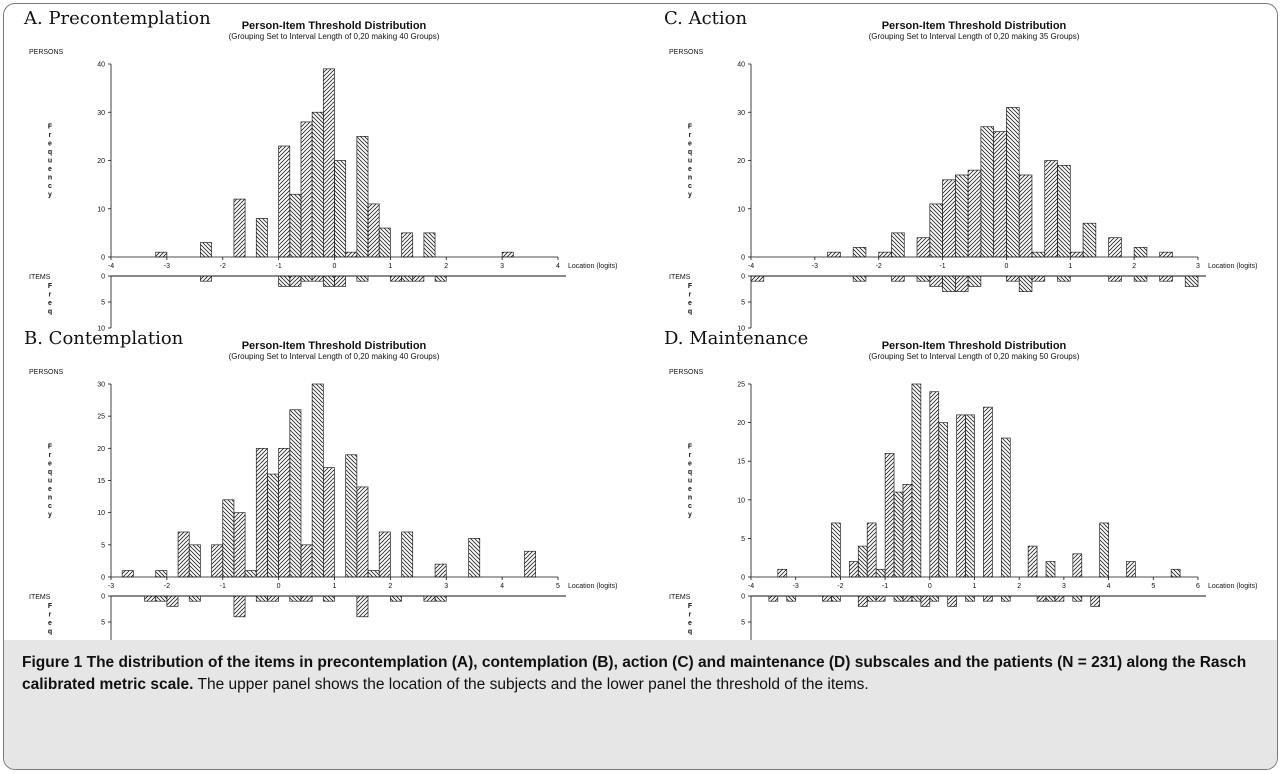 This screenshot has width=1283, height=774. What do you see at coordinates (50, 195) in the screenshot?
I see `ylabel-letter: y` at bounding box center [50, 195].